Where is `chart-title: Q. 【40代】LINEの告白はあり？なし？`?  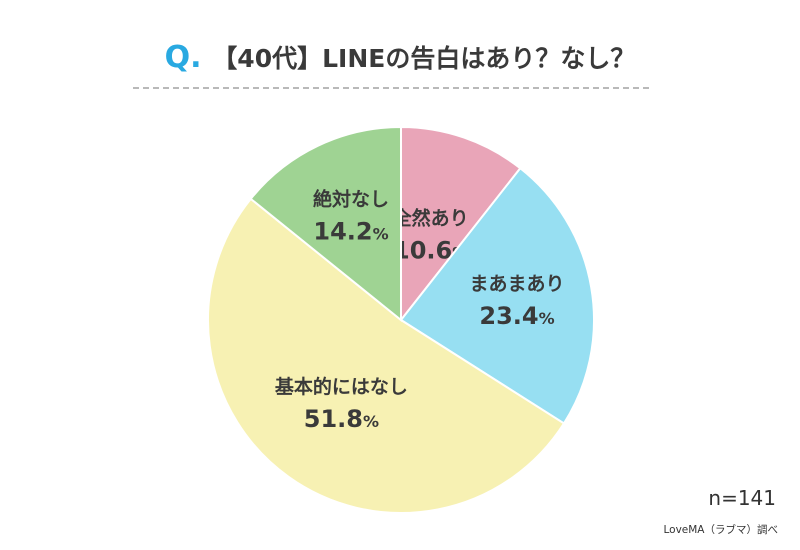
chart-title: Q. 【40代】LINEの告白はあり？なし？ is located at coordinates (400, 58).